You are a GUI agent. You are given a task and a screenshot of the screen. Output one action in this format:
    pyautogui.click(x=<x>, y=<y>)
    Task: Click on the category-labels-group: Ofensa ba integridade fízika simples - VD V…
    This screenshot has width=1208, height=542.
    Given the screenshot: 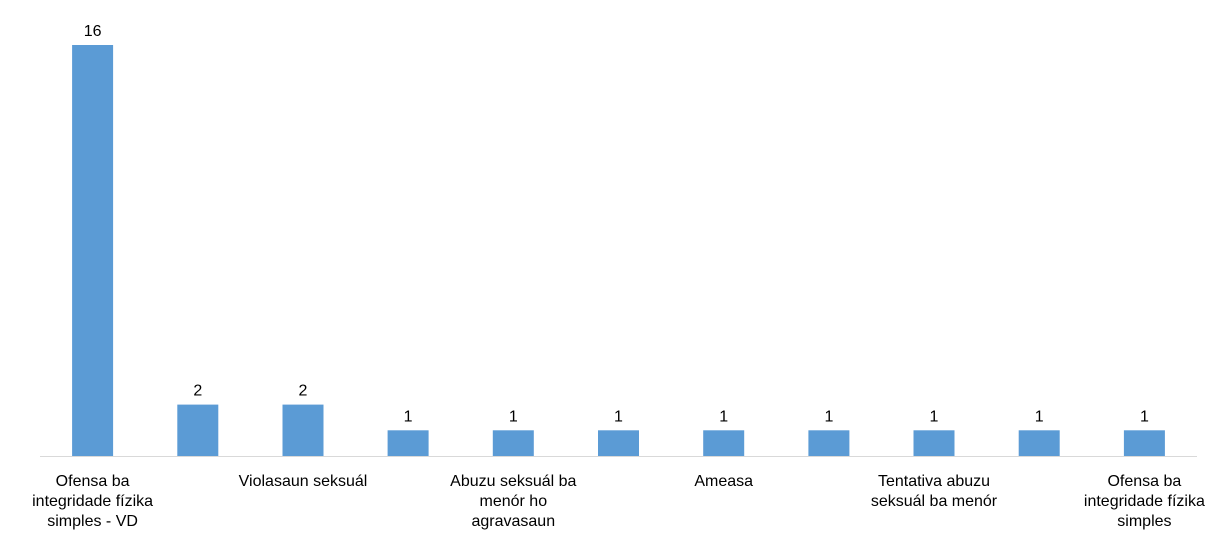 What is the action you would take?
    pyautogui.click(x=618, y=501)
    